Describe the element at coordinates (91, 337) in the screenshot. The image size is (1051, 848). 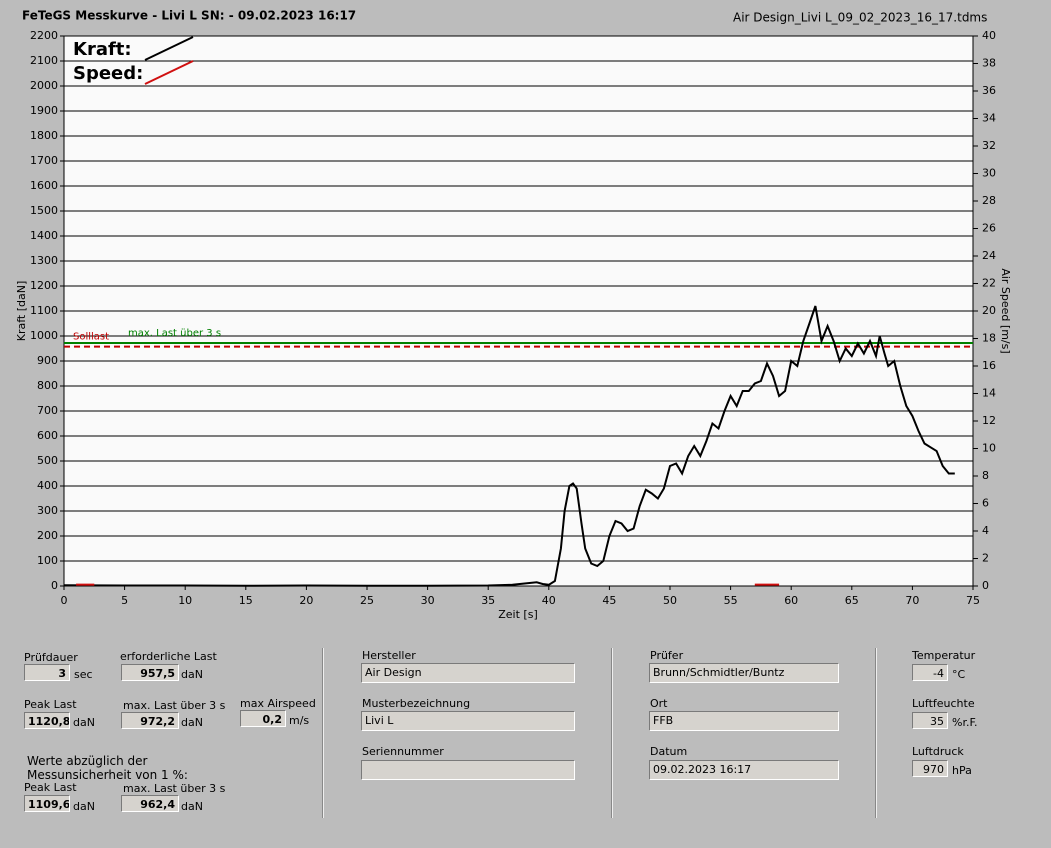
I see `reference-label: Solllast` at that location.